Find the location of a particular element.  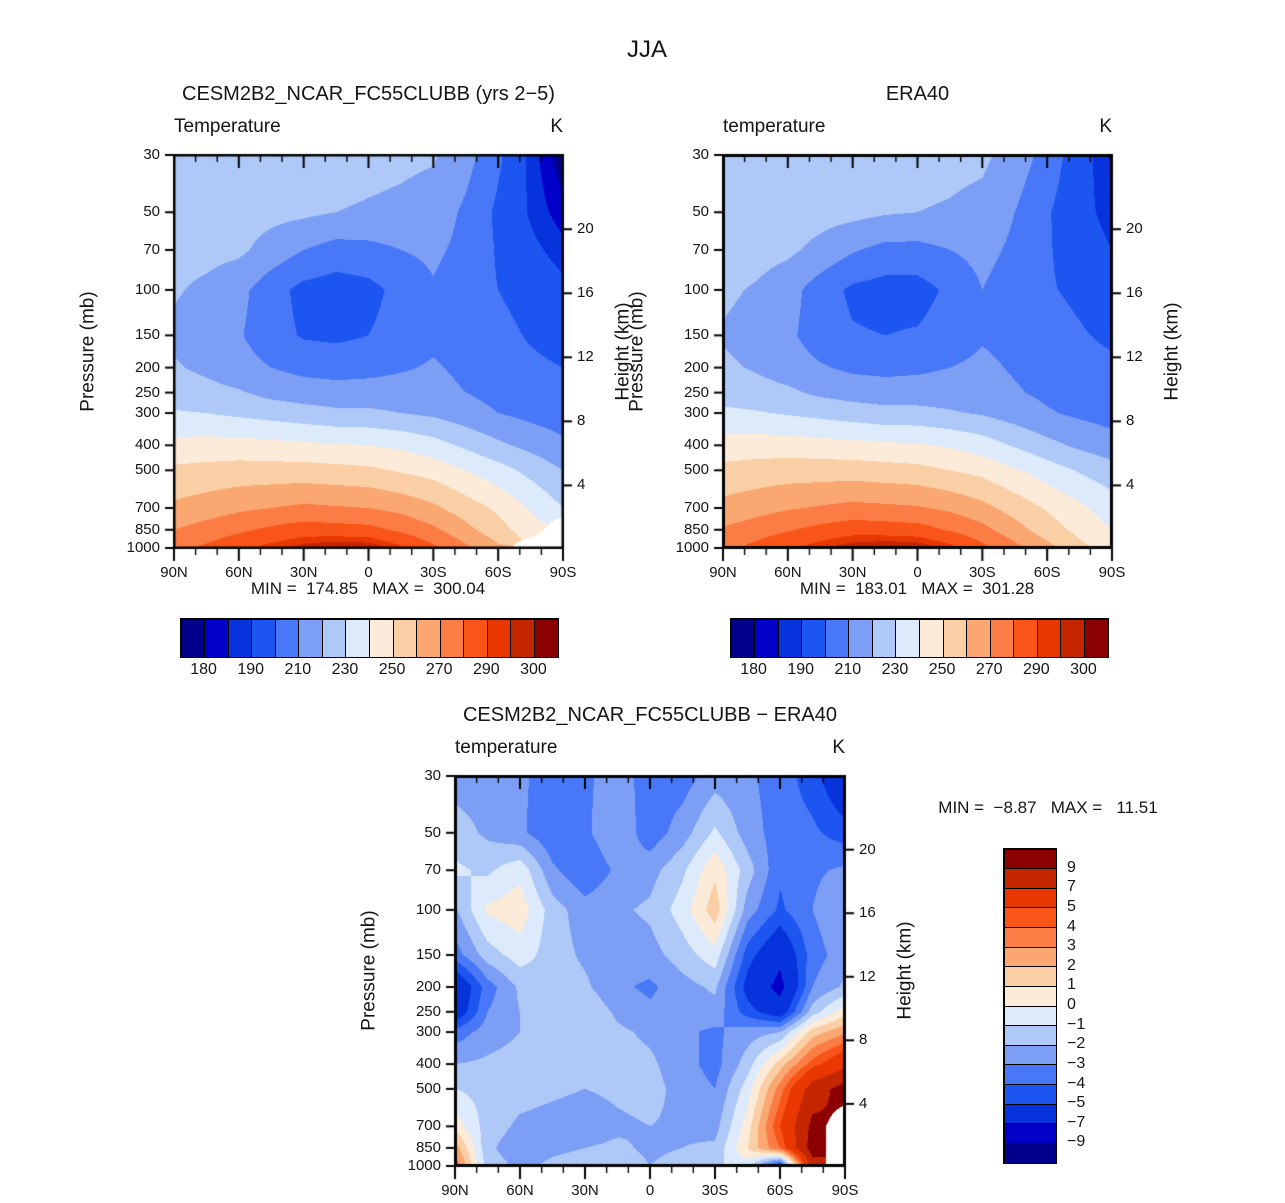

colorbar-tick-label: −9 is located at coordinates (1076, 1142).